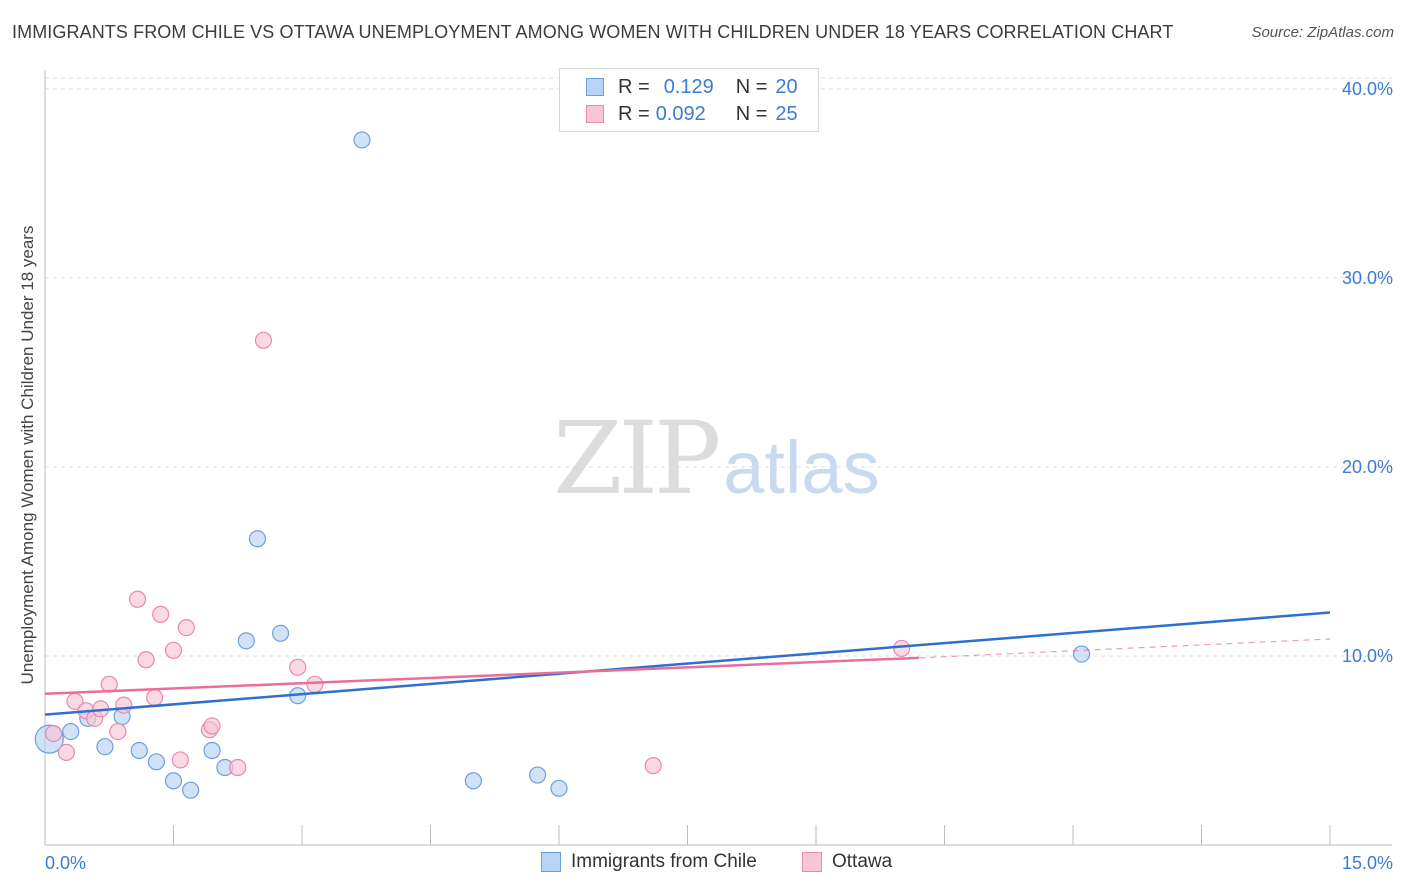 The width and height of the screenshot is (1406, 892). I want to click on y-tick-label: 30.0%, so click(1367, 278).